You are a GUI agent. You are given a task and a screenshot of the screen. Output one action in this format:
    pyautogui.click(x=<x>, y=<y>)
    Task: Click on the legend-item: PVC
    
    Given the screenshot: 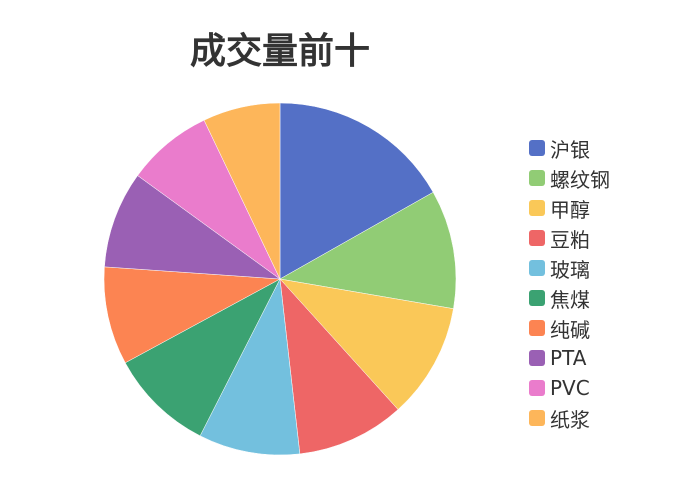 What is the action you would take?
    pyautogui.click(x=569, y=388)
    